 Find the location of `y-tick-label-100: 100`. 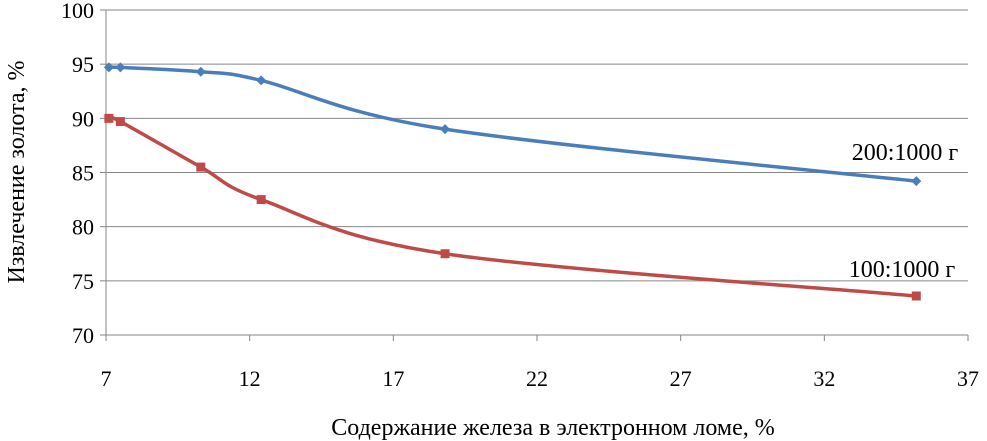

y-tick-label-100: 100 is located at coordinates (77, 11).